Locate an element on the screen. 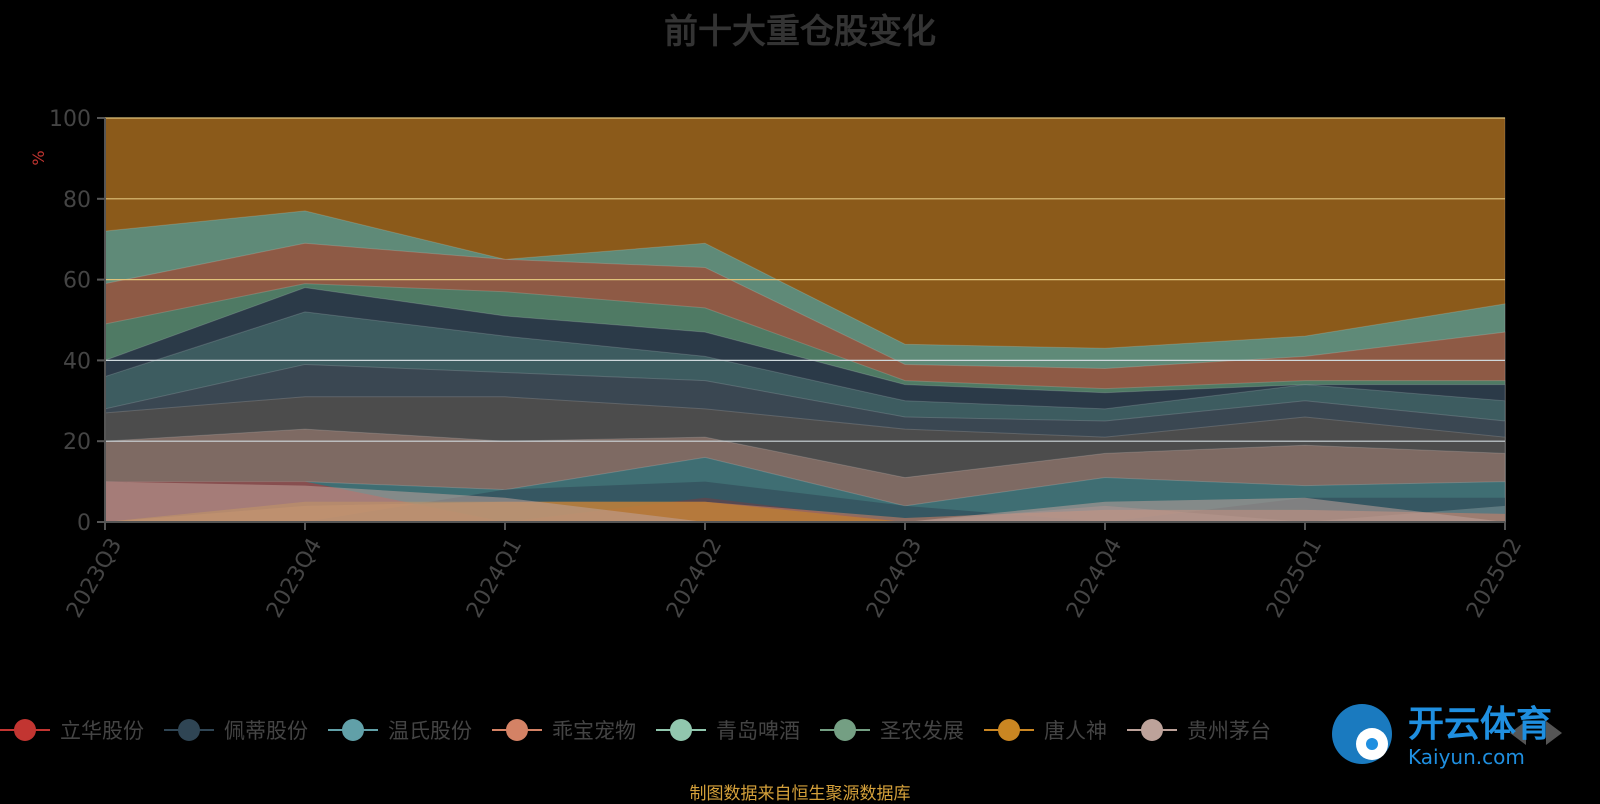 This screenshot has height=804, width=1600. legend: 立华股份 佩蒂股份 温氏股份 乖宝宠物 青岛啤酒 圣农发展 唐人神 贵州茅台 is located at coordinates (645, 730).